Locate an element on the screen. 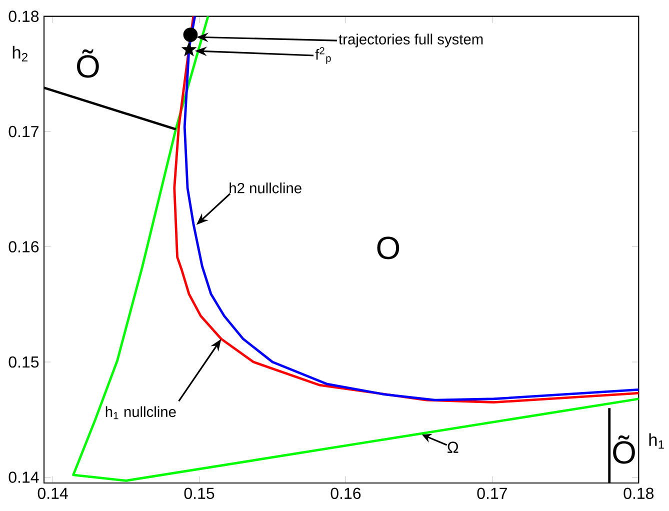 The height and width of the screenshot is (511, 669). annotation: h$_{1}$ nullcline is located at coordinates (141, 413).